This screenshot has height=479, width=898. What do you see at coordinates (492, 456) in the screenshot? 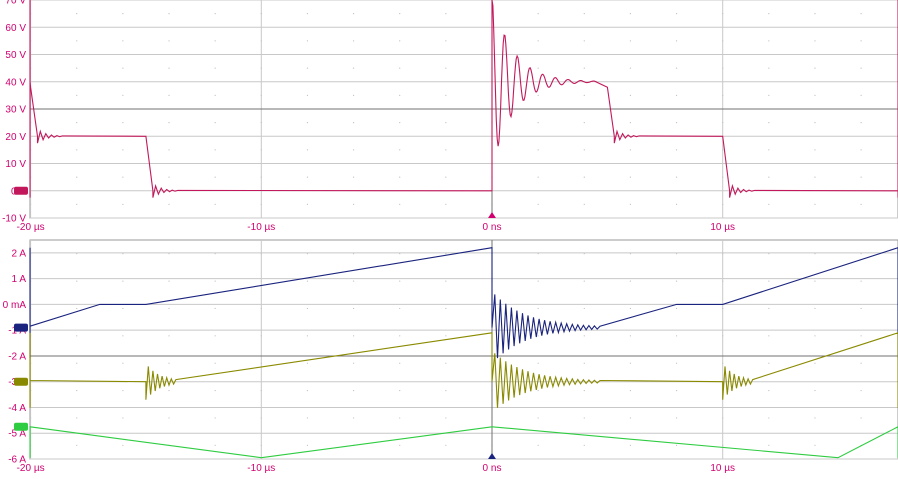
I see `trigger-marker` at bounding box center [492, 456].